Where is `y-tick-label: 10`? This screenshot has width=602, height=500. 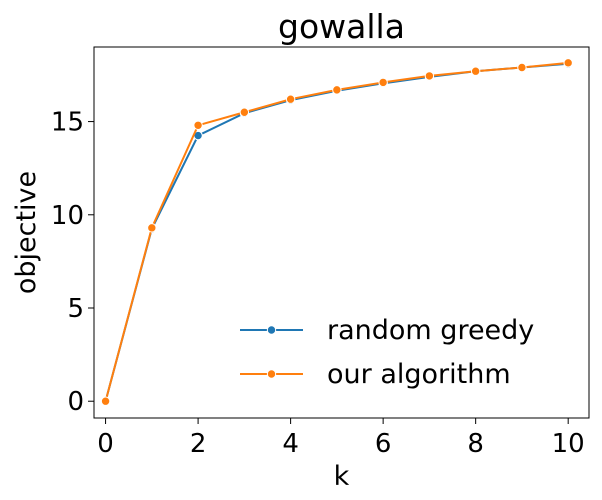
y-tick-label: 10 is located at coordinates (67, 216).